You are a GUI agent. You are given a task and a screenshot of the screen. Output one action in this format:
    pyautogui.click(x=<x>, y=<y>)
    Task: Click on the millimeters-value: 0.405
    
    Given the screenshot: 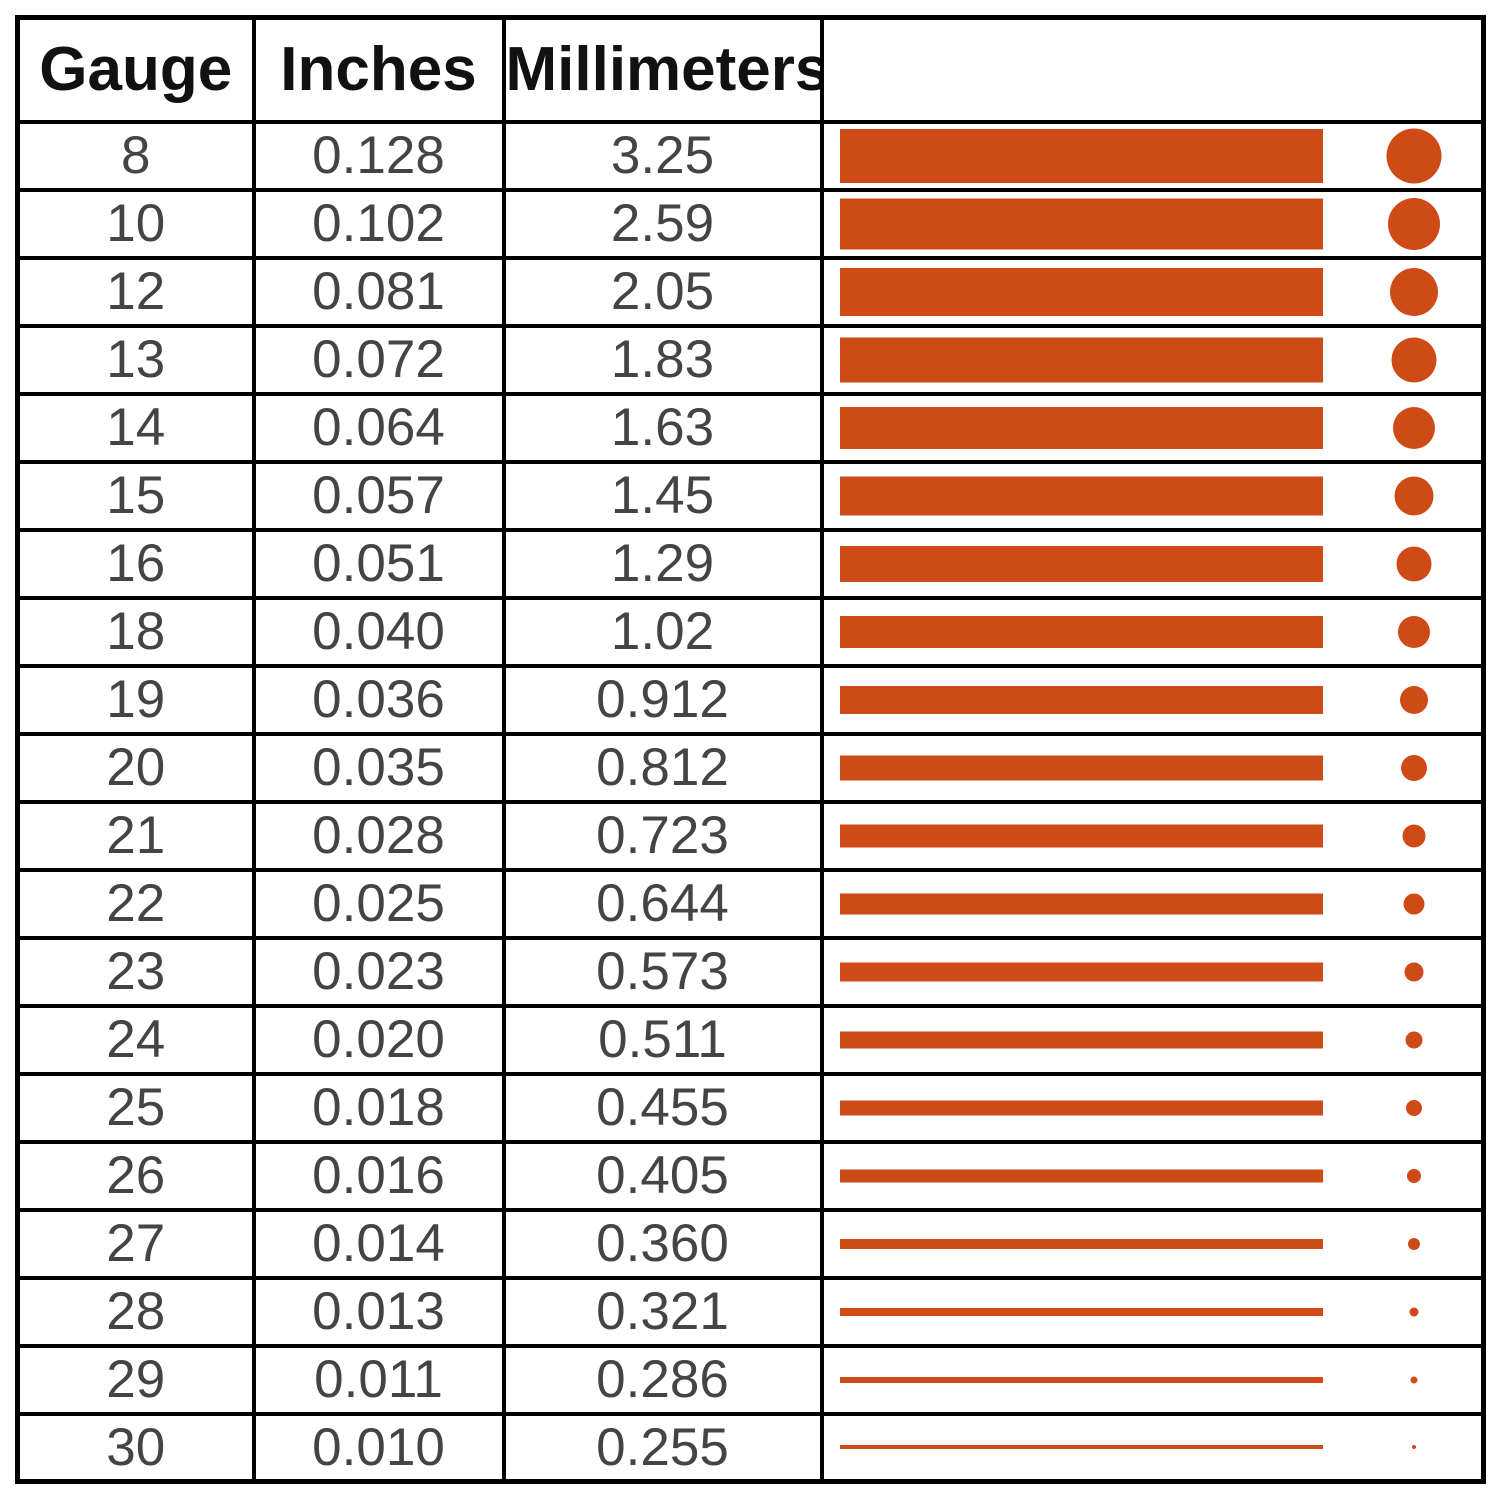 What is the action you would take?
    pyautogui.click(x=662, y=1175)
    